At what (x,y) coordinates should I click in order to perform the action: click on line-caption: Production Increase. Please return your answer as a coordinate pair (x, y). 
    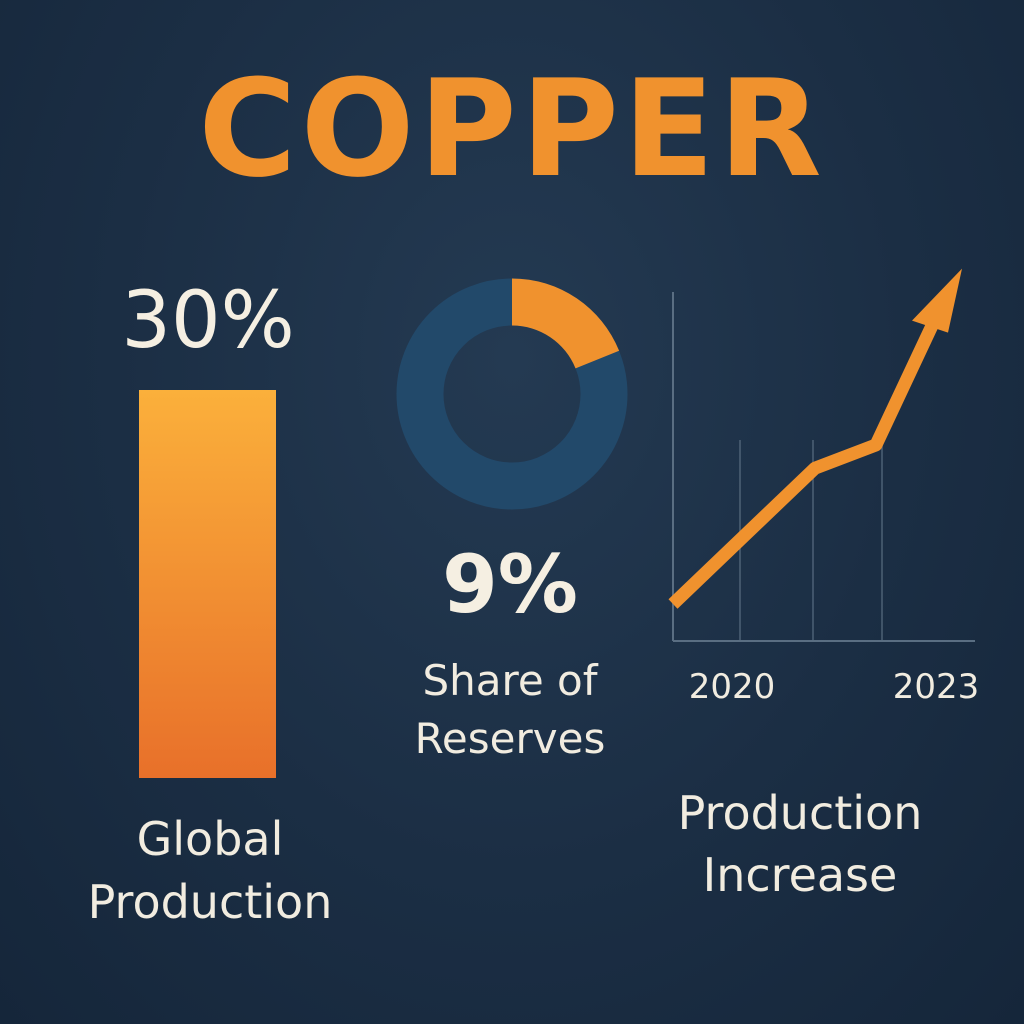
    Looking at the image, I should click on (800, 844).